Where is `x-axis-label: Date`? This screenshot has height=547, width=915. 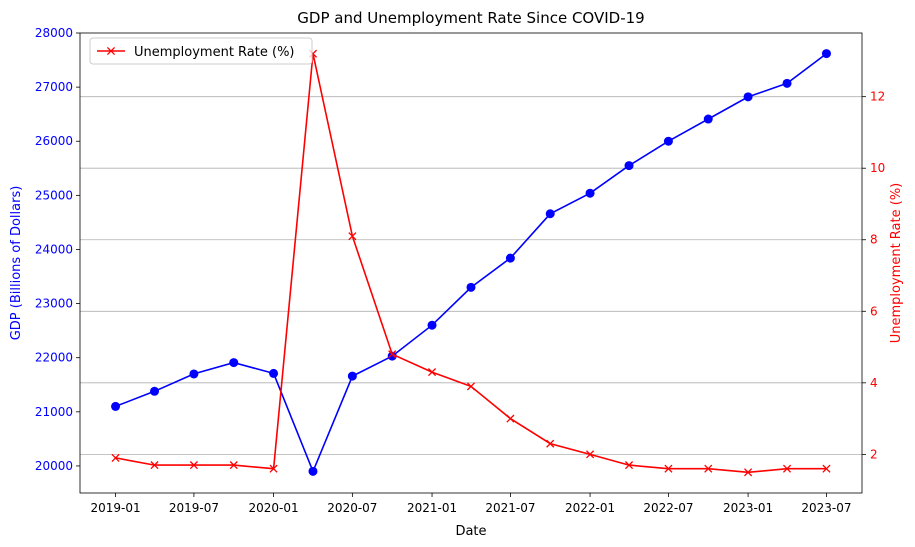
x-axis-label: Date is located at coordinates (470, 531).